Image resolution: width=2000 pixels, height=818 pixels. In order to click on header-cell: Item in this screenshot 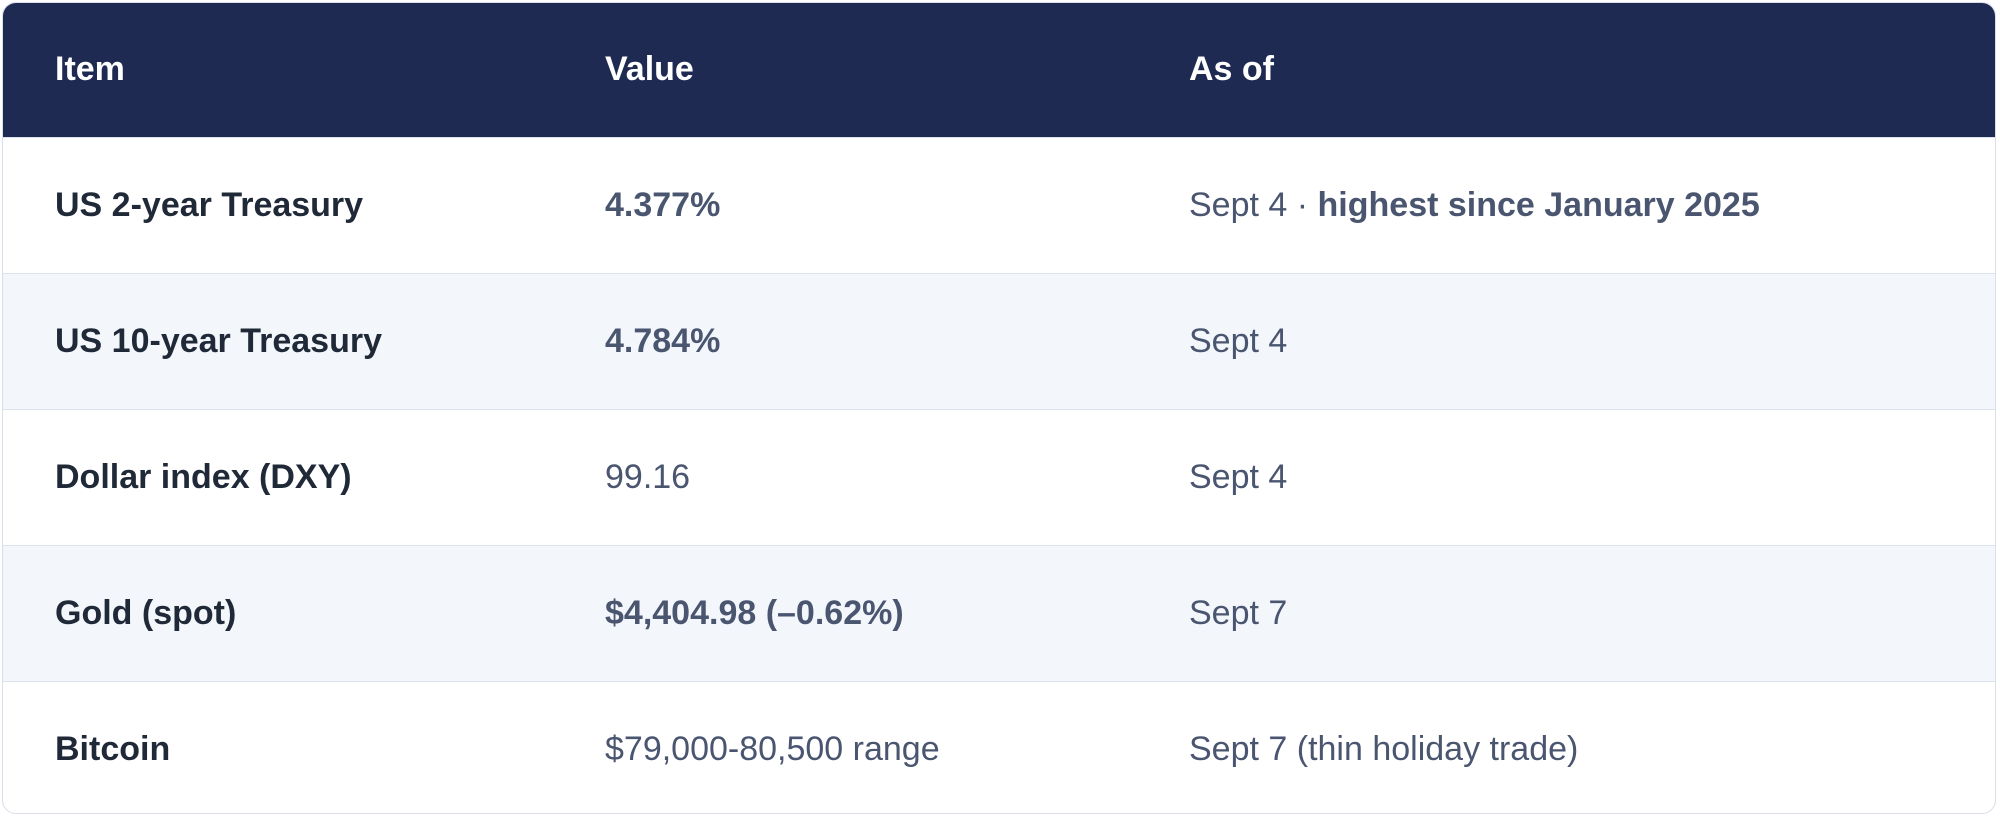, I will do `click(90, 69)`.